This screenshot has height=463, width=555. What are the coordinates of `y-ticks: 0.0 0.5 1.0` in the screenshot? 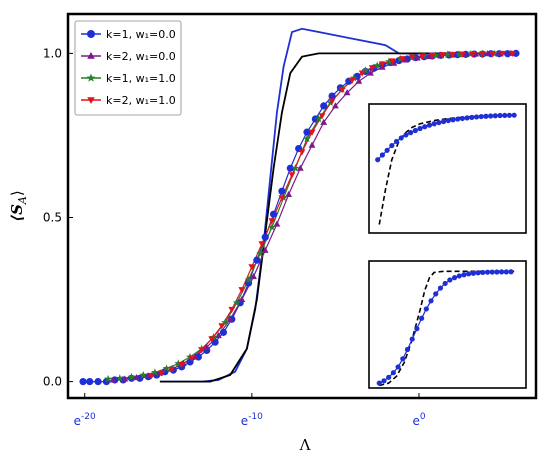 It's located at (58, 217).